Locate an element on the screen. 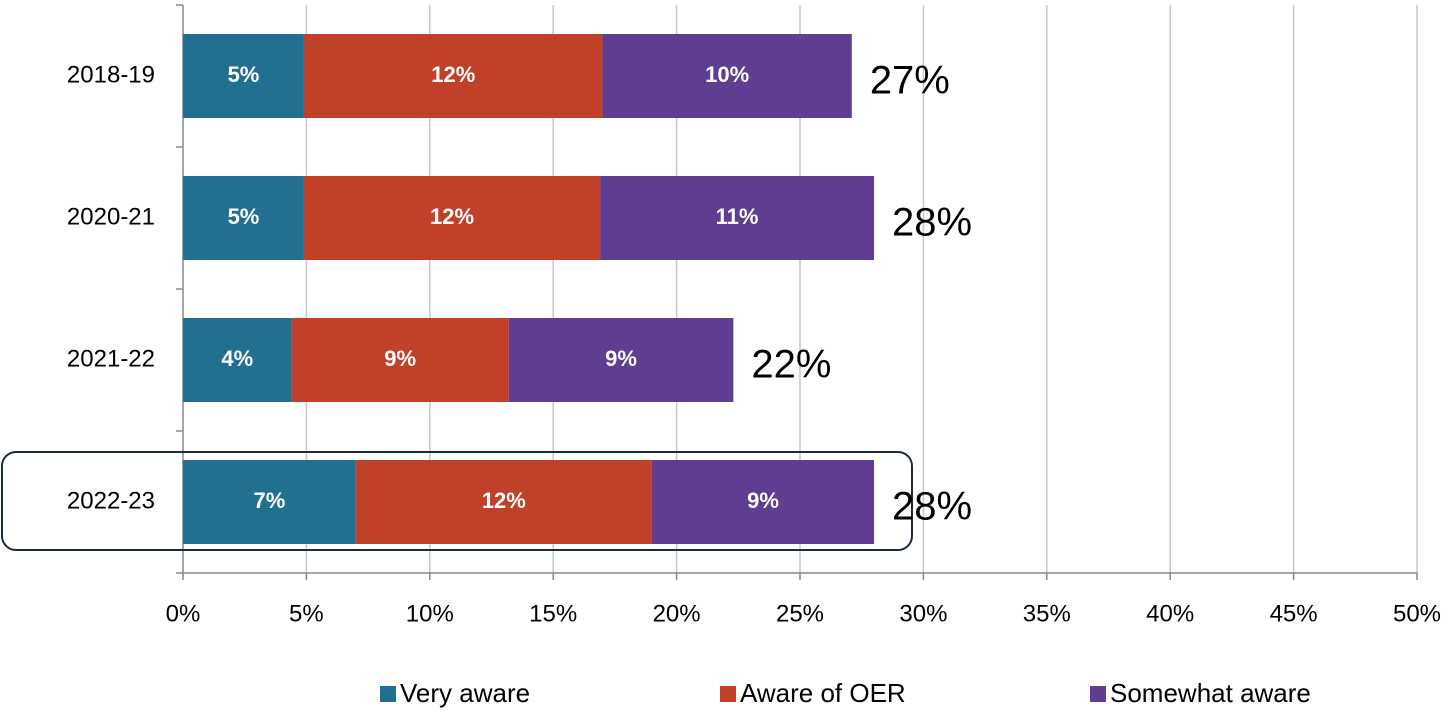  total-label: 22% is located at coordinates (791, 365).